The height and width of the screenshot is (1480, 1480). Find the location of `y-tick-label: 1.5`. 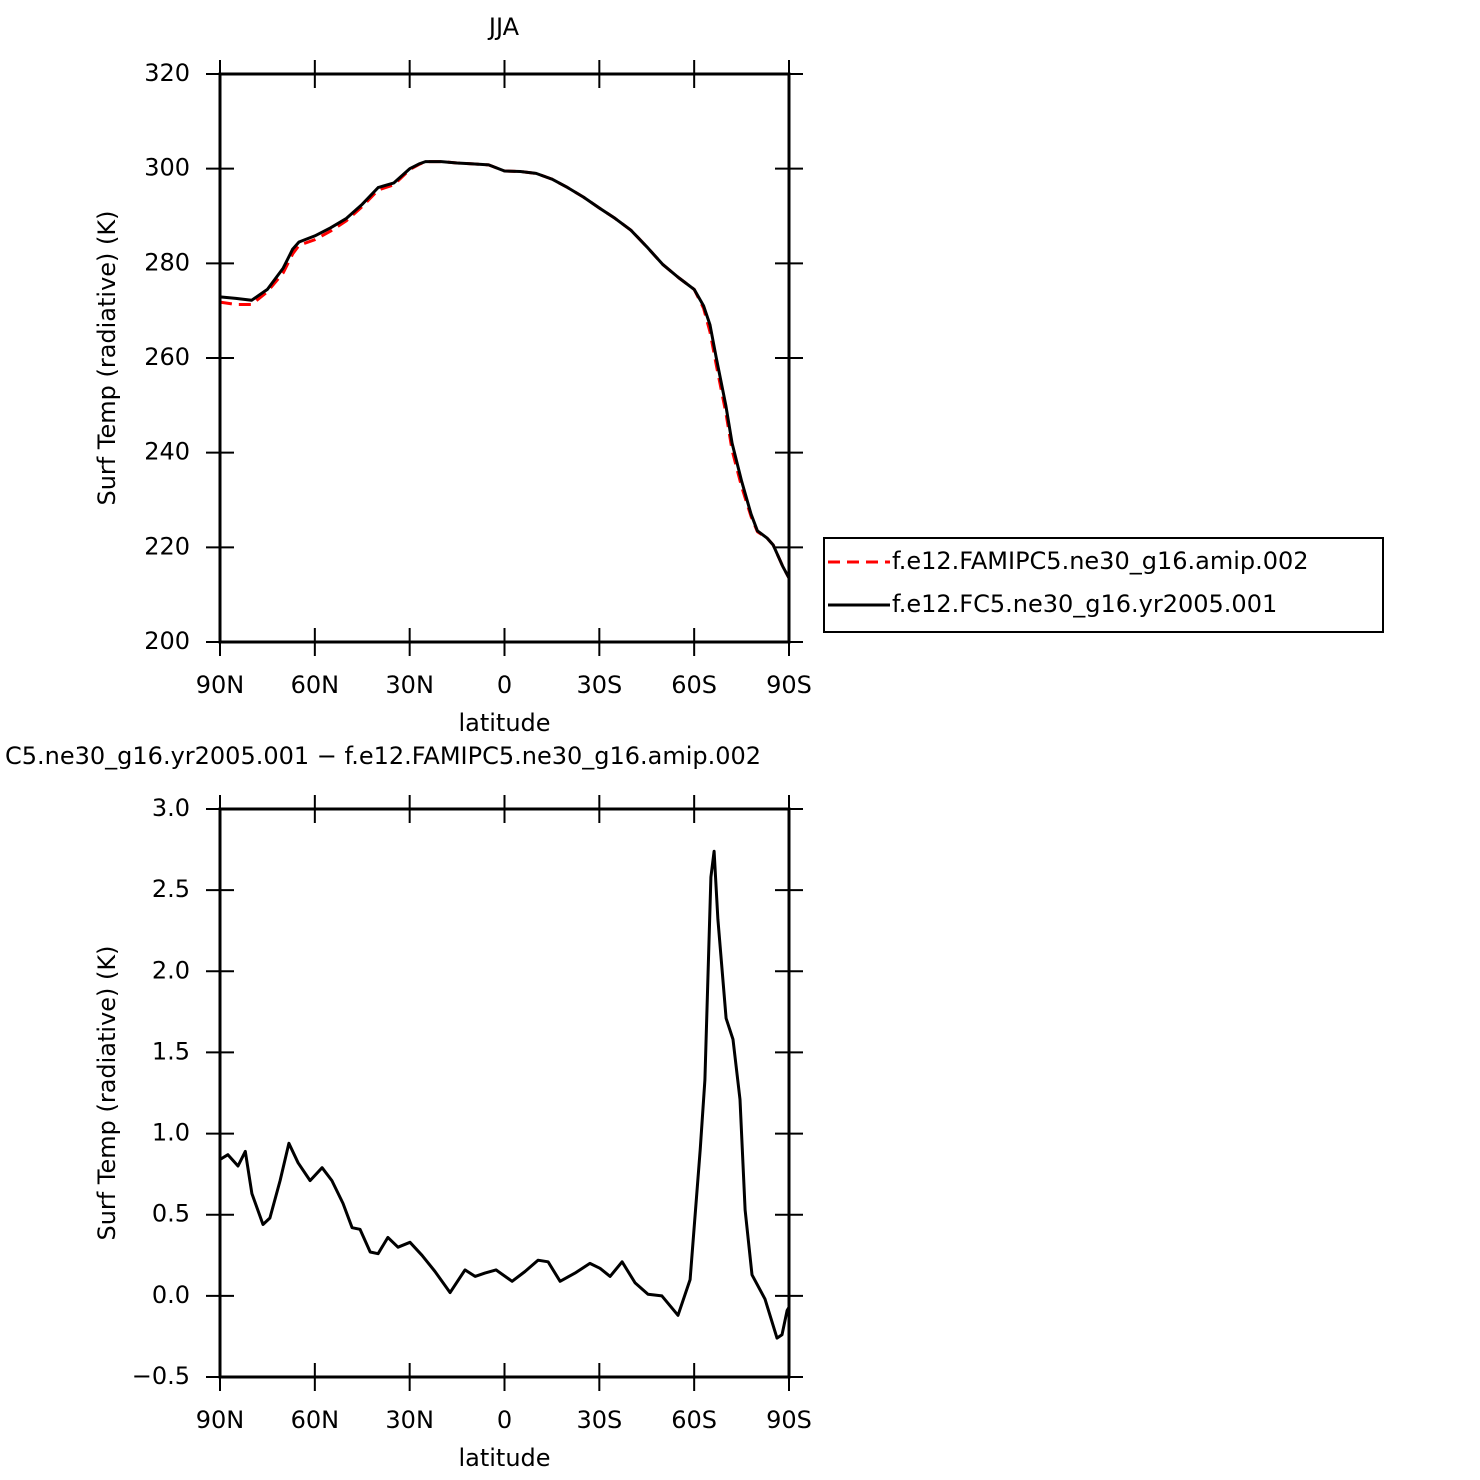

y-tick-label: 1.5 is located at coordinates (171, 1051).